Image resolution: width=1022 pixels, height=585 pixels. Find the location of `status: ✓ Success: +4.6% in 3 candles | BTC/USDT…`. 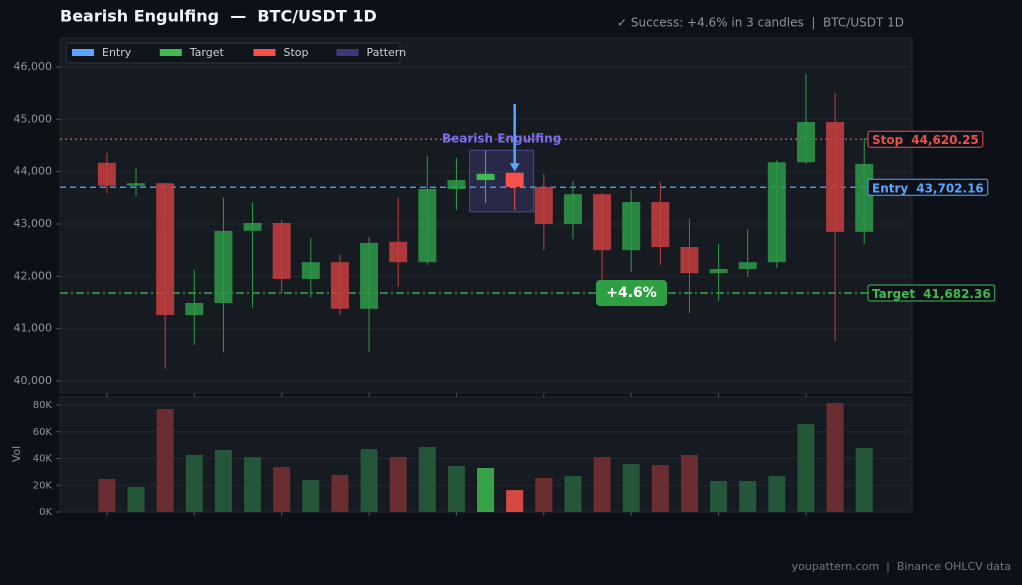

status: ✓ Success: +4.6% in 3 candles | BTC/USDT… is located at coordinates (760, 23).